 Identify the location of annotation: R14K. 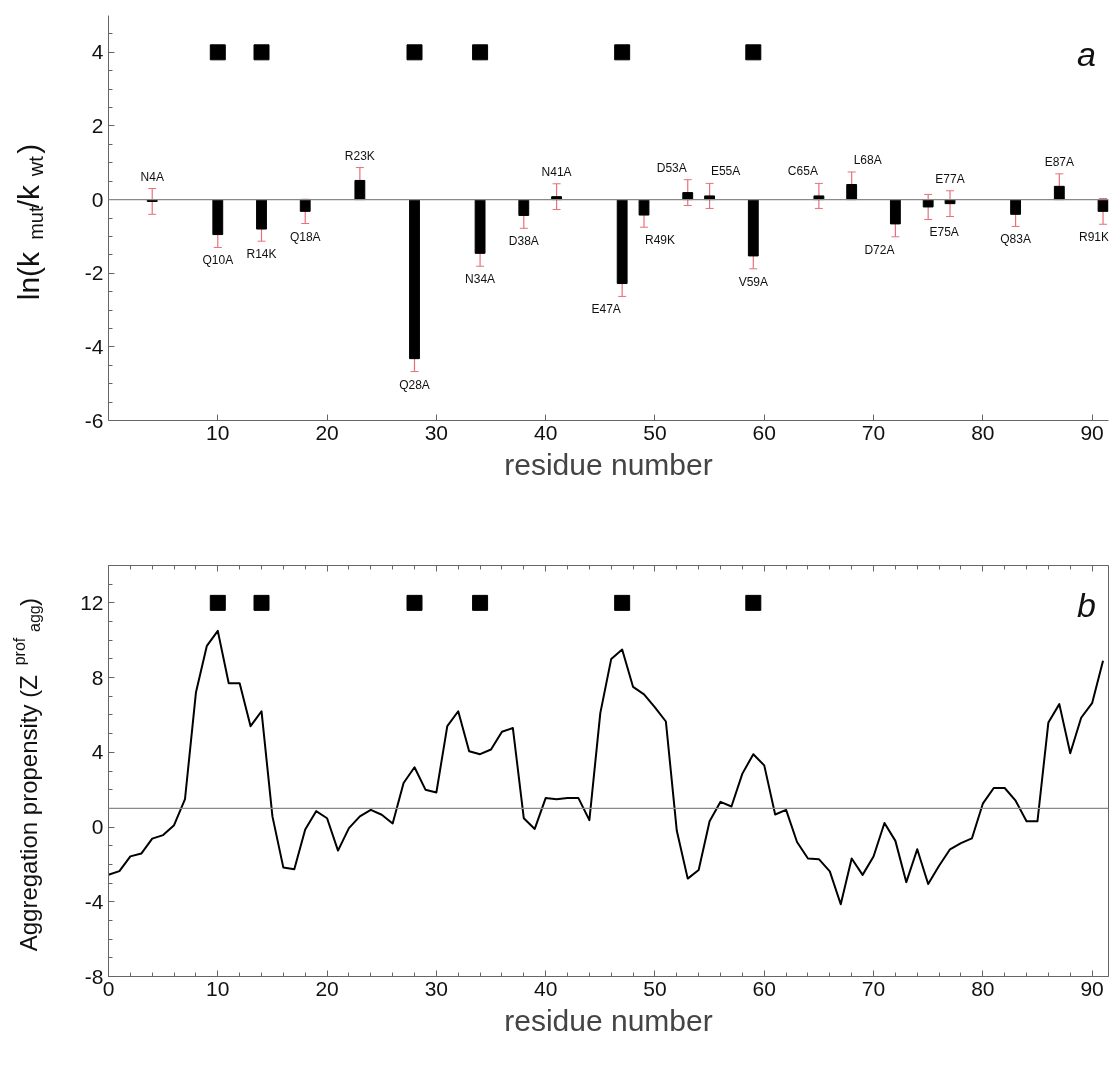
(261, 254).